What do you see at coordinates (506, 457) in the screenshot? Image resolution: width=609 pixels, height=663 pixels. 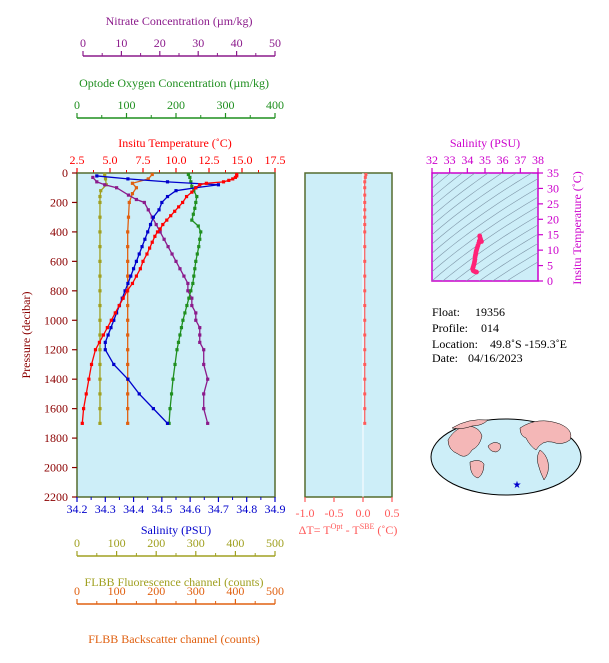 I see `world-map: ★` at bounding box center [506, 457].